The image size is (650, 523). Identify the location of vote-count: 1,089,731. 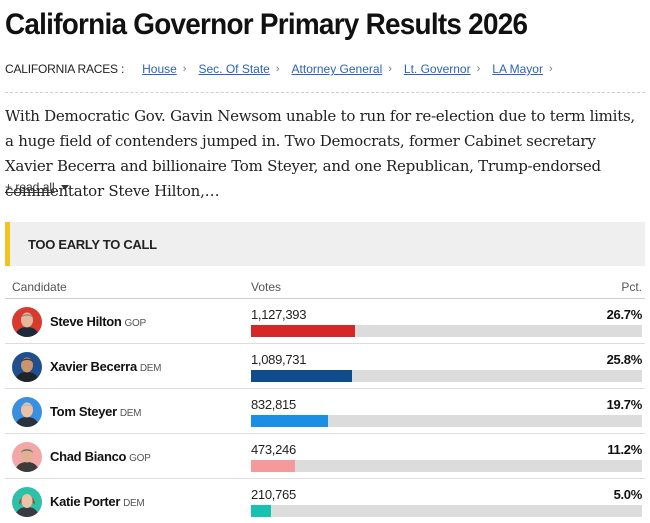
(279, 359).